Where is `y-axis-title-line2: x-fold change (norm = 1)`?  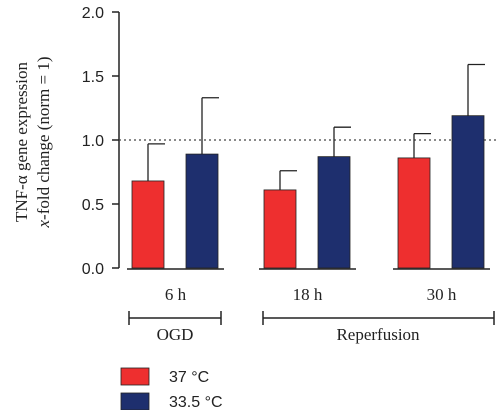 y-axis-title-line2: x-fold change (norm = 1) is located at coordinates (43, 142).